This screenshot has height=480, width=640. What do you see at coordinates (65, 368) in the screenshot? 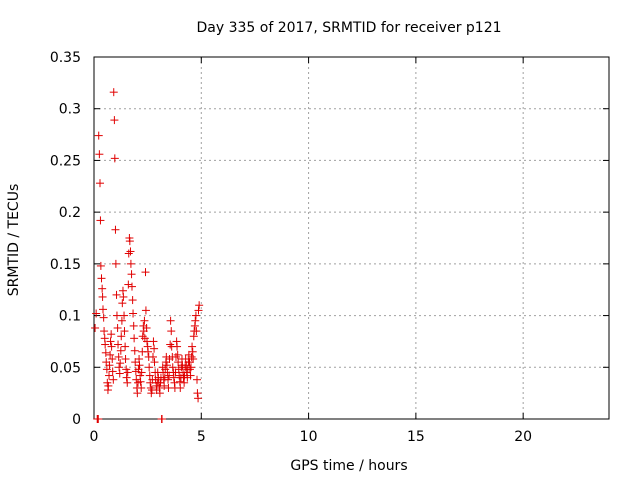
I see `y-tick-label: 0.05` at bounding box center [65, 368].